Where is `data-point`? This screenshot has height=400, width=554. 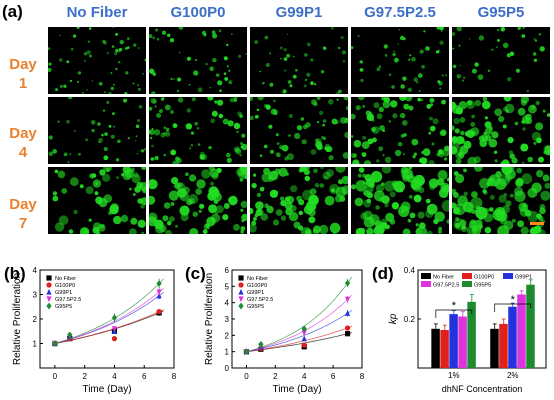
data-point is located at coordinates (114, 329).